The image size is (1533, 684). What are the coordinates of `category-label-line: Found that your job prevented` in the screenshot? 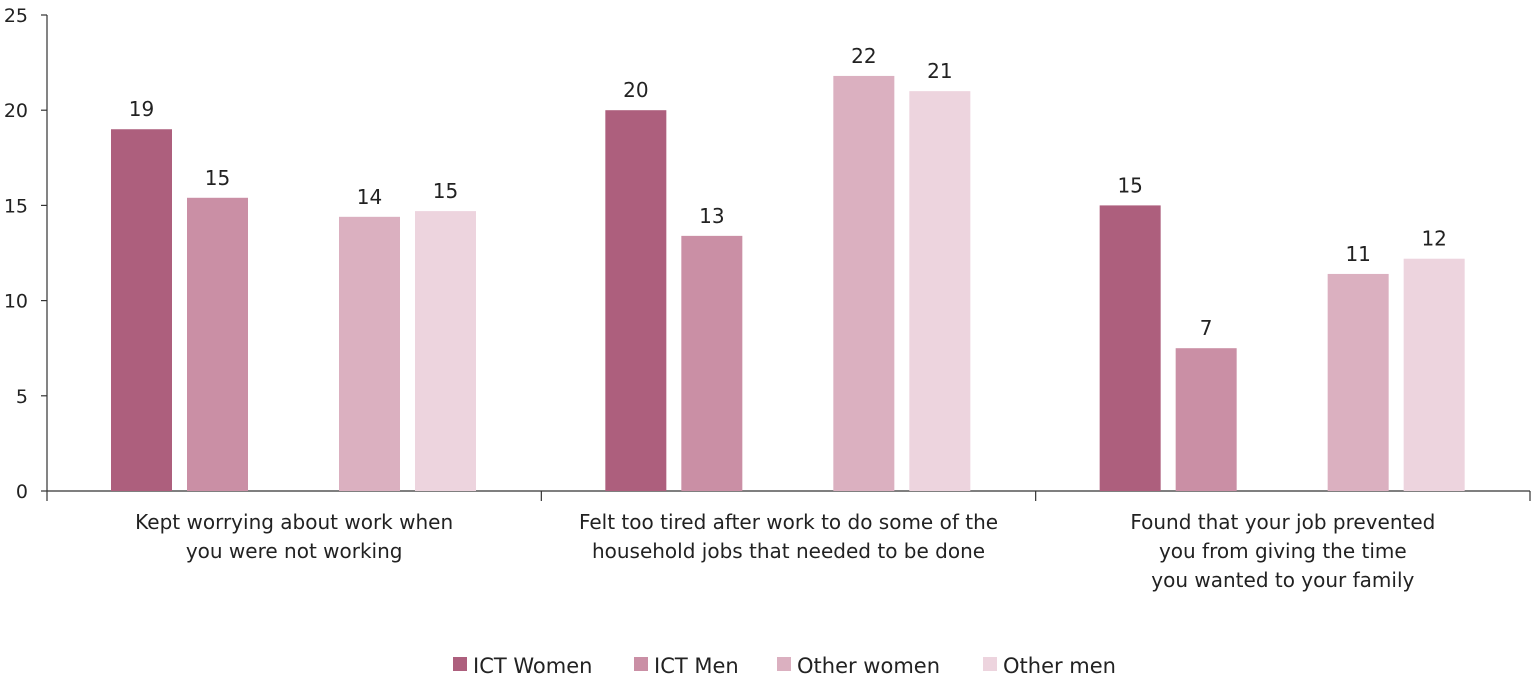 It's located at (1282, 522).